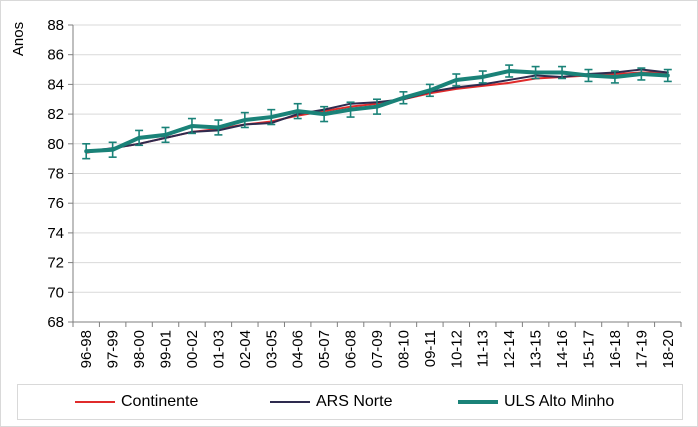 Image resolution: width=698 pixels, height=427 pixels. What do you see at coordinates (668, 349) in the screenshot?
I see `x-tick-label-18-20: 18-20` at bounding box center [668, 349].